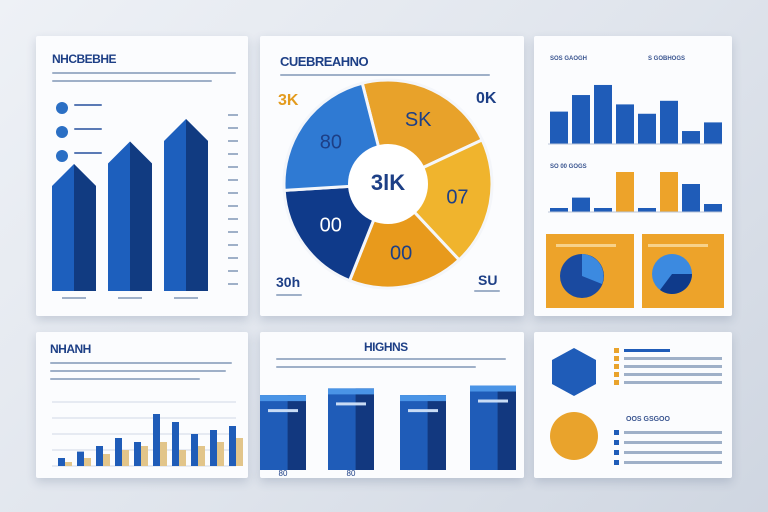  Describe the element at coordinates (288, 100) in the screenshot. I see `stat-top-left: 3K` at that location.